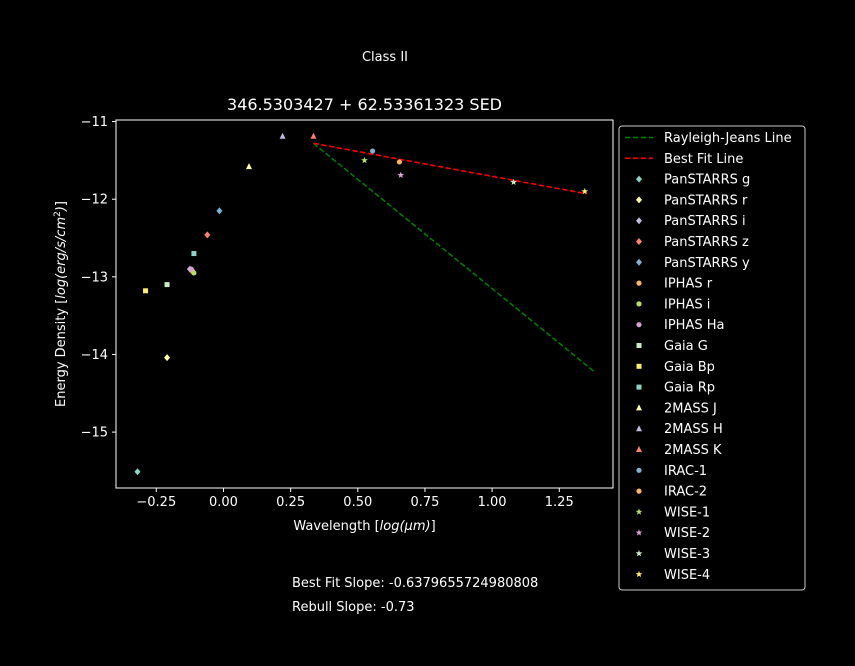 Image resolution: width=855 pixels, height=666 pixels. Describe the element at coordinates (690, 408) in the screenshot. I see `legend-label: 2MASS J` at that location.